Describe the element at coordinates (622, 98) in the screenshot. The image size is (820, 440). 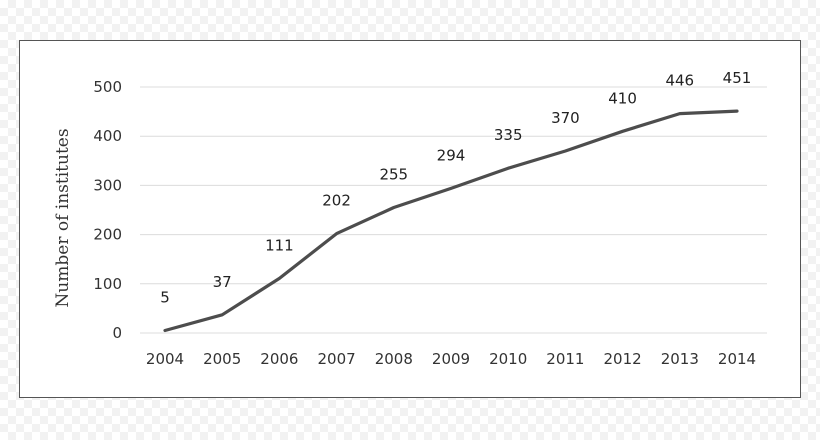
I see `data-label: 410` at that location.